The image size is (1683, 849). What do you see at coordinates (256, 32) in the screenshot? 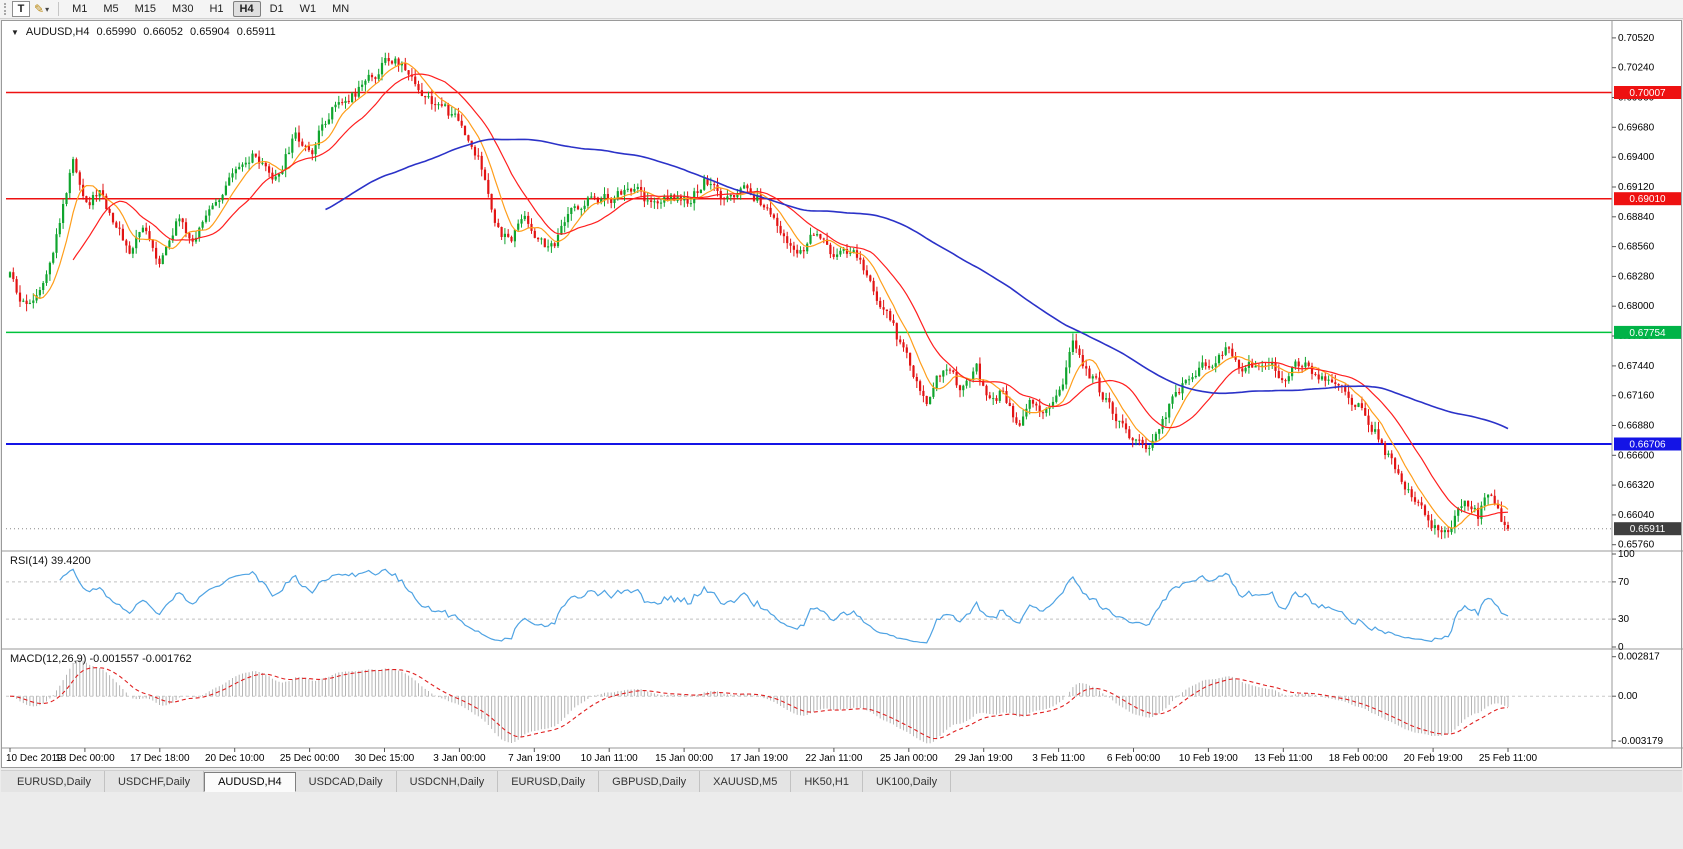
I see `ohlc-close: 0.65911` at bounding box center [256, 32].